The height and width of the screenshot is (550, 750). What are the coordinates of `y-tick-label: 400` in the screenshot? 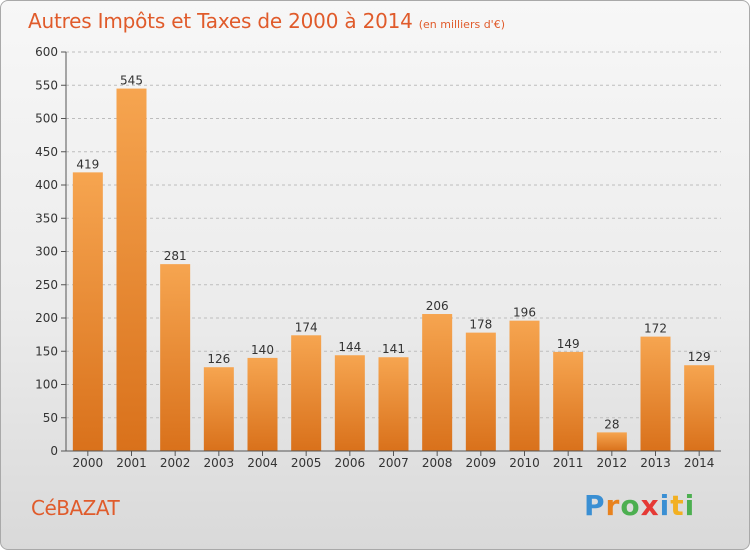 It's located at (46, 185).